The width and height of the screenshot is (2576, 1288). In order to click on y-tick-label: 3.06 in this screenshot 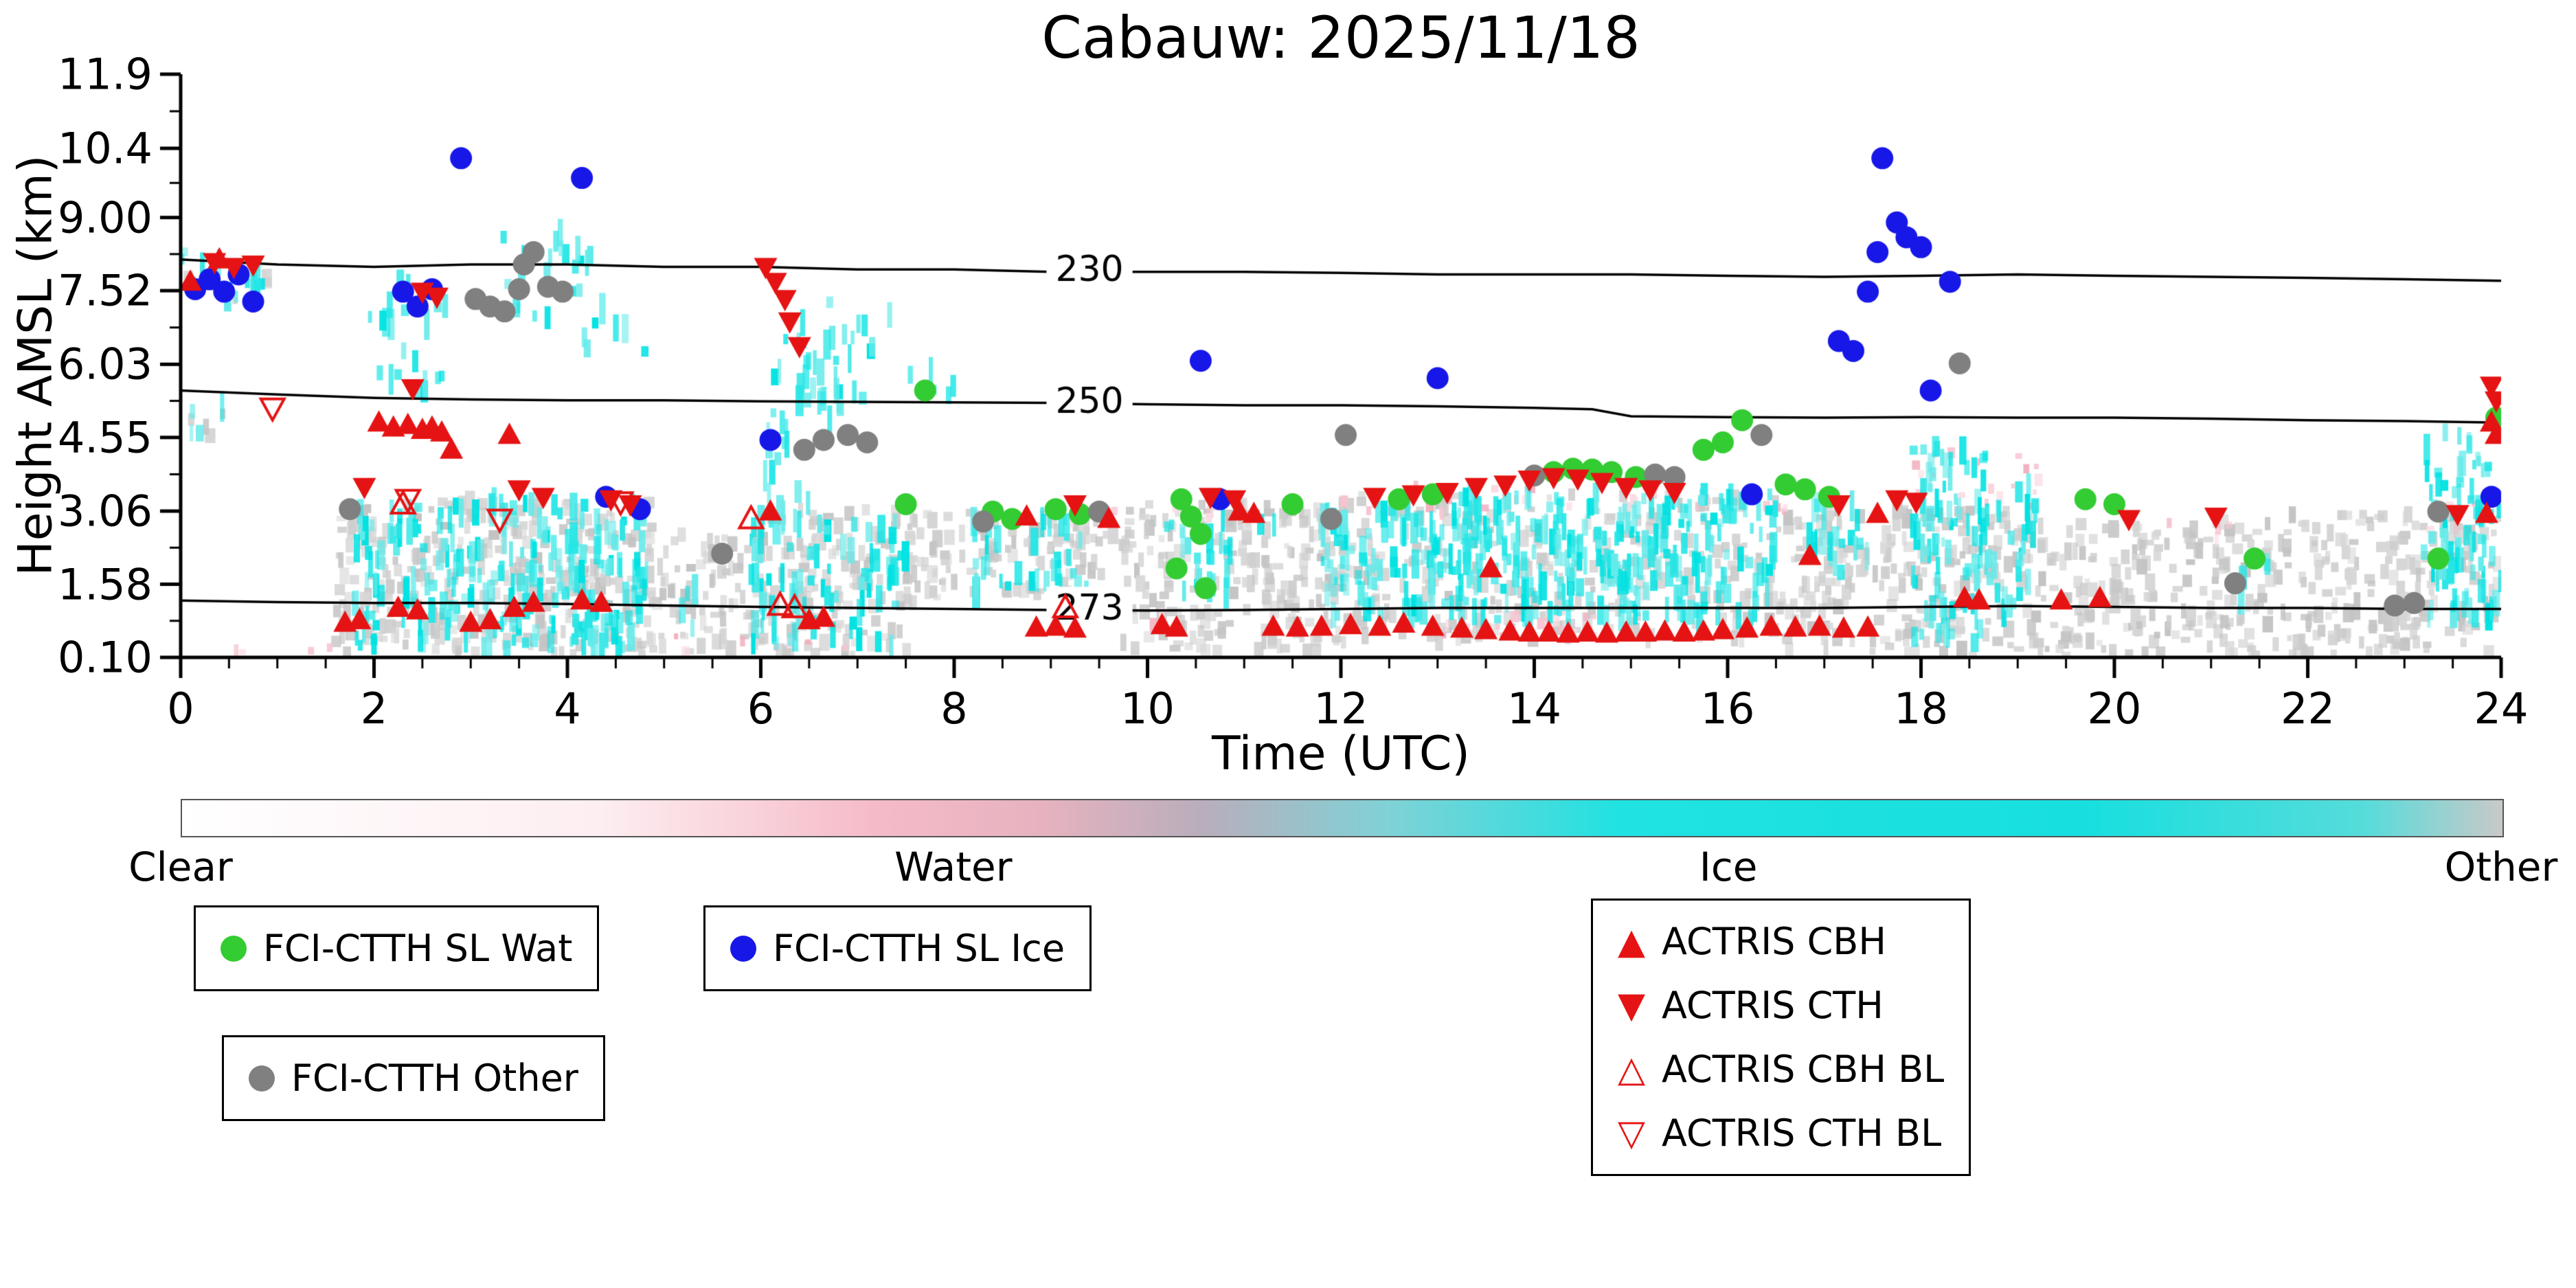, I will do `click(104, 511)`.